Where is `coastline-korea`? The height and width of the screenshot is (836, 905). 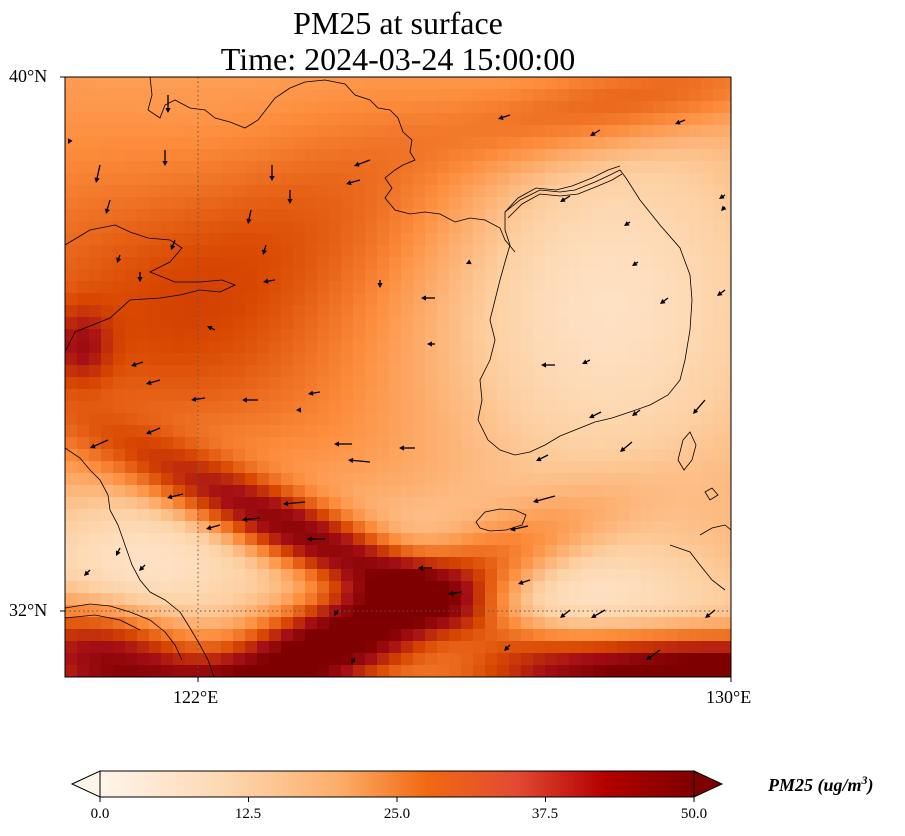
coastline-korea is located at coordinates (585, 312).